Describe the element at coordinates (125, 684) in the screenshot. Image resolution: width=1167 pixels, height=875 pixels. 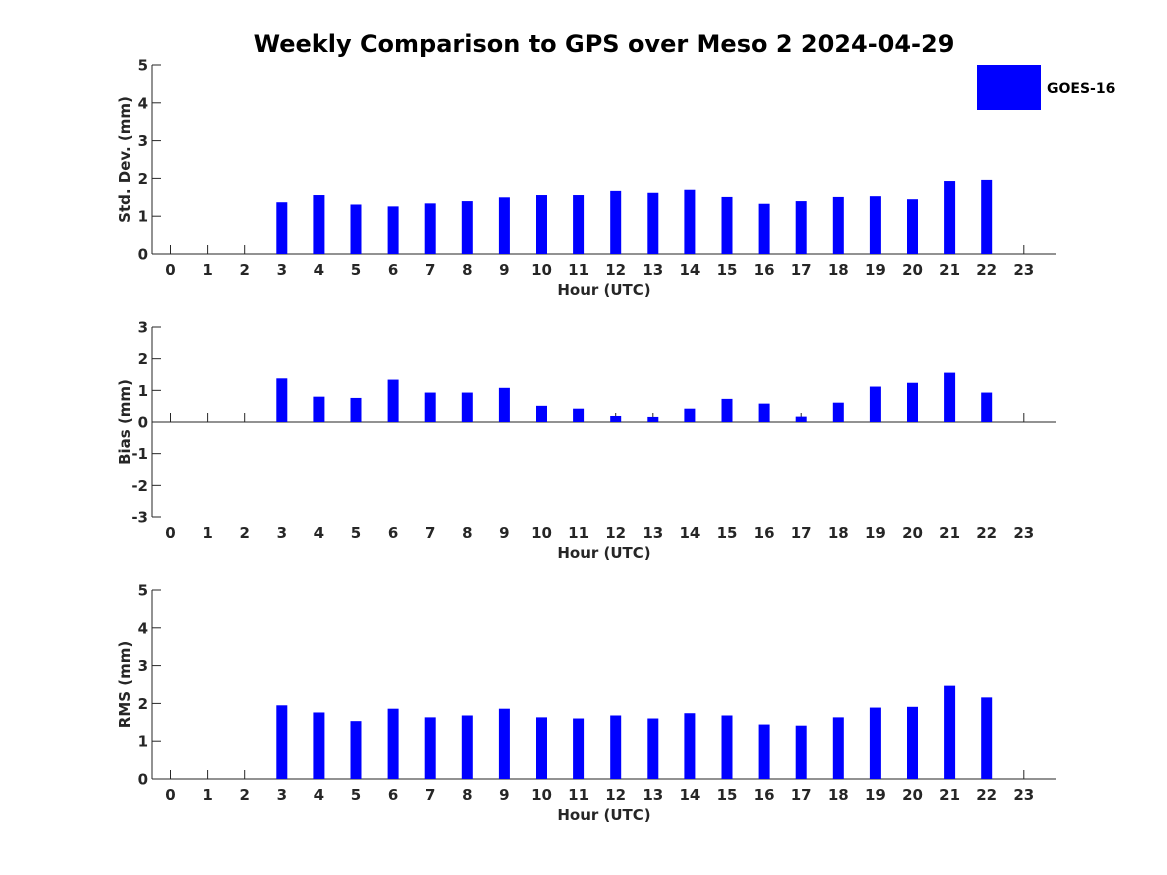
I see `y-axis-label: RMS (mm)` at that location.